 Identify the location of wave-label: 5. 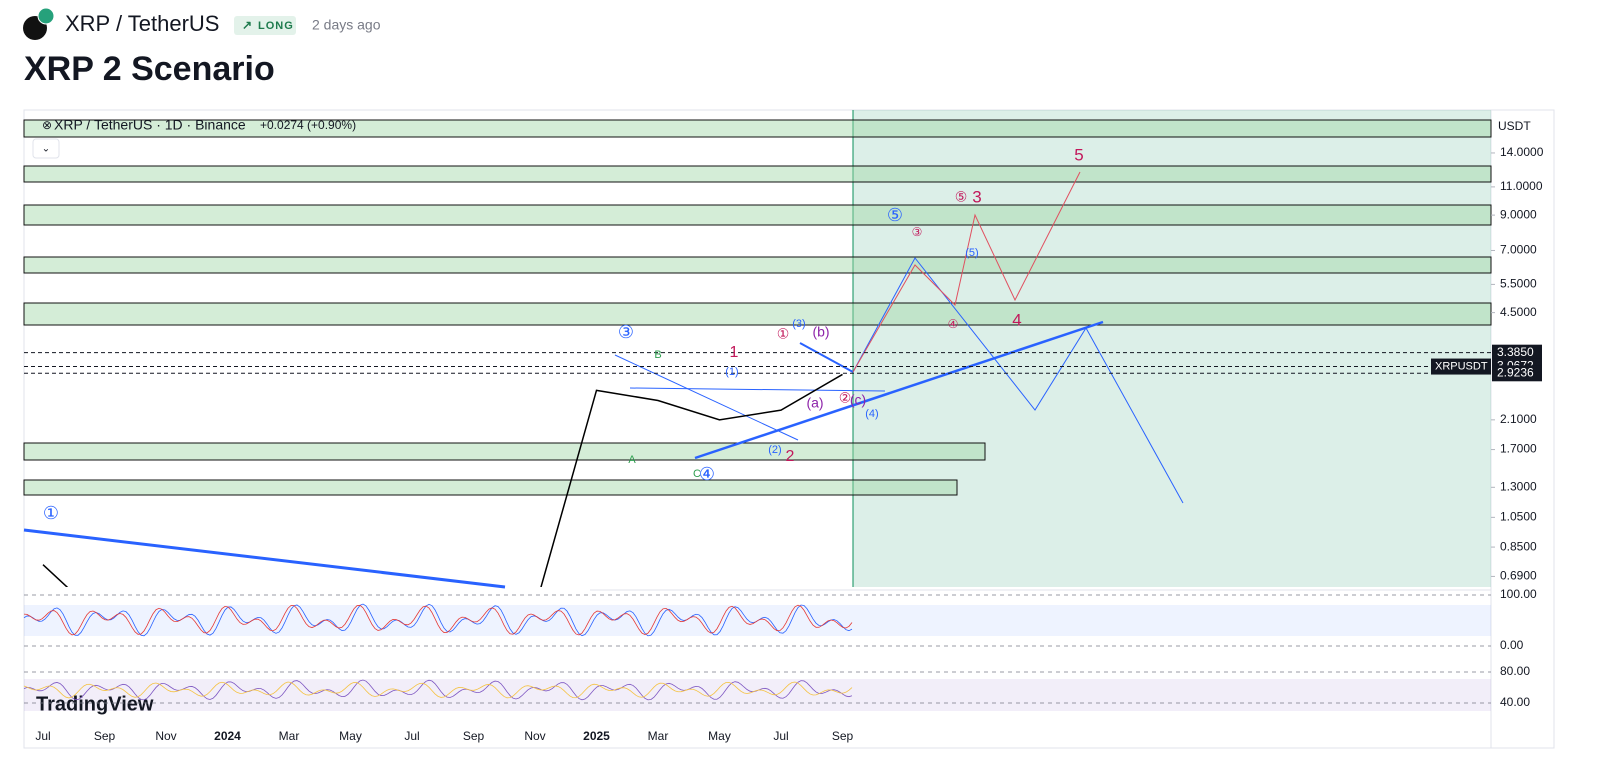
(1078, 154).